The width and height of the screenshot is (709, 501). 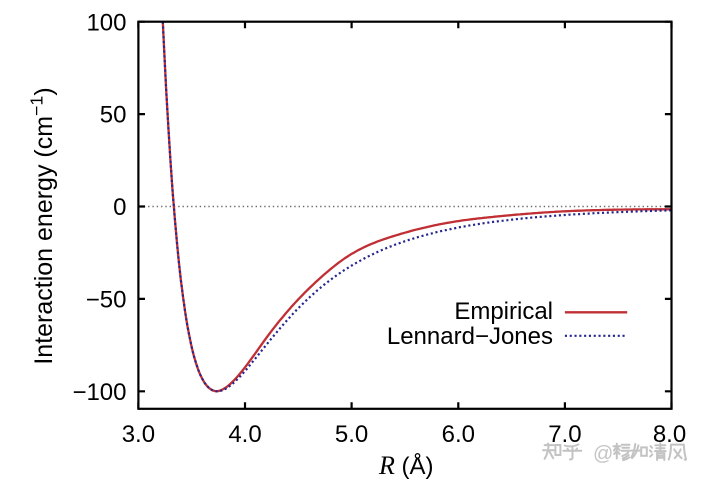 I want to click on svg-text: 7.0, so click(x=564, y=434).